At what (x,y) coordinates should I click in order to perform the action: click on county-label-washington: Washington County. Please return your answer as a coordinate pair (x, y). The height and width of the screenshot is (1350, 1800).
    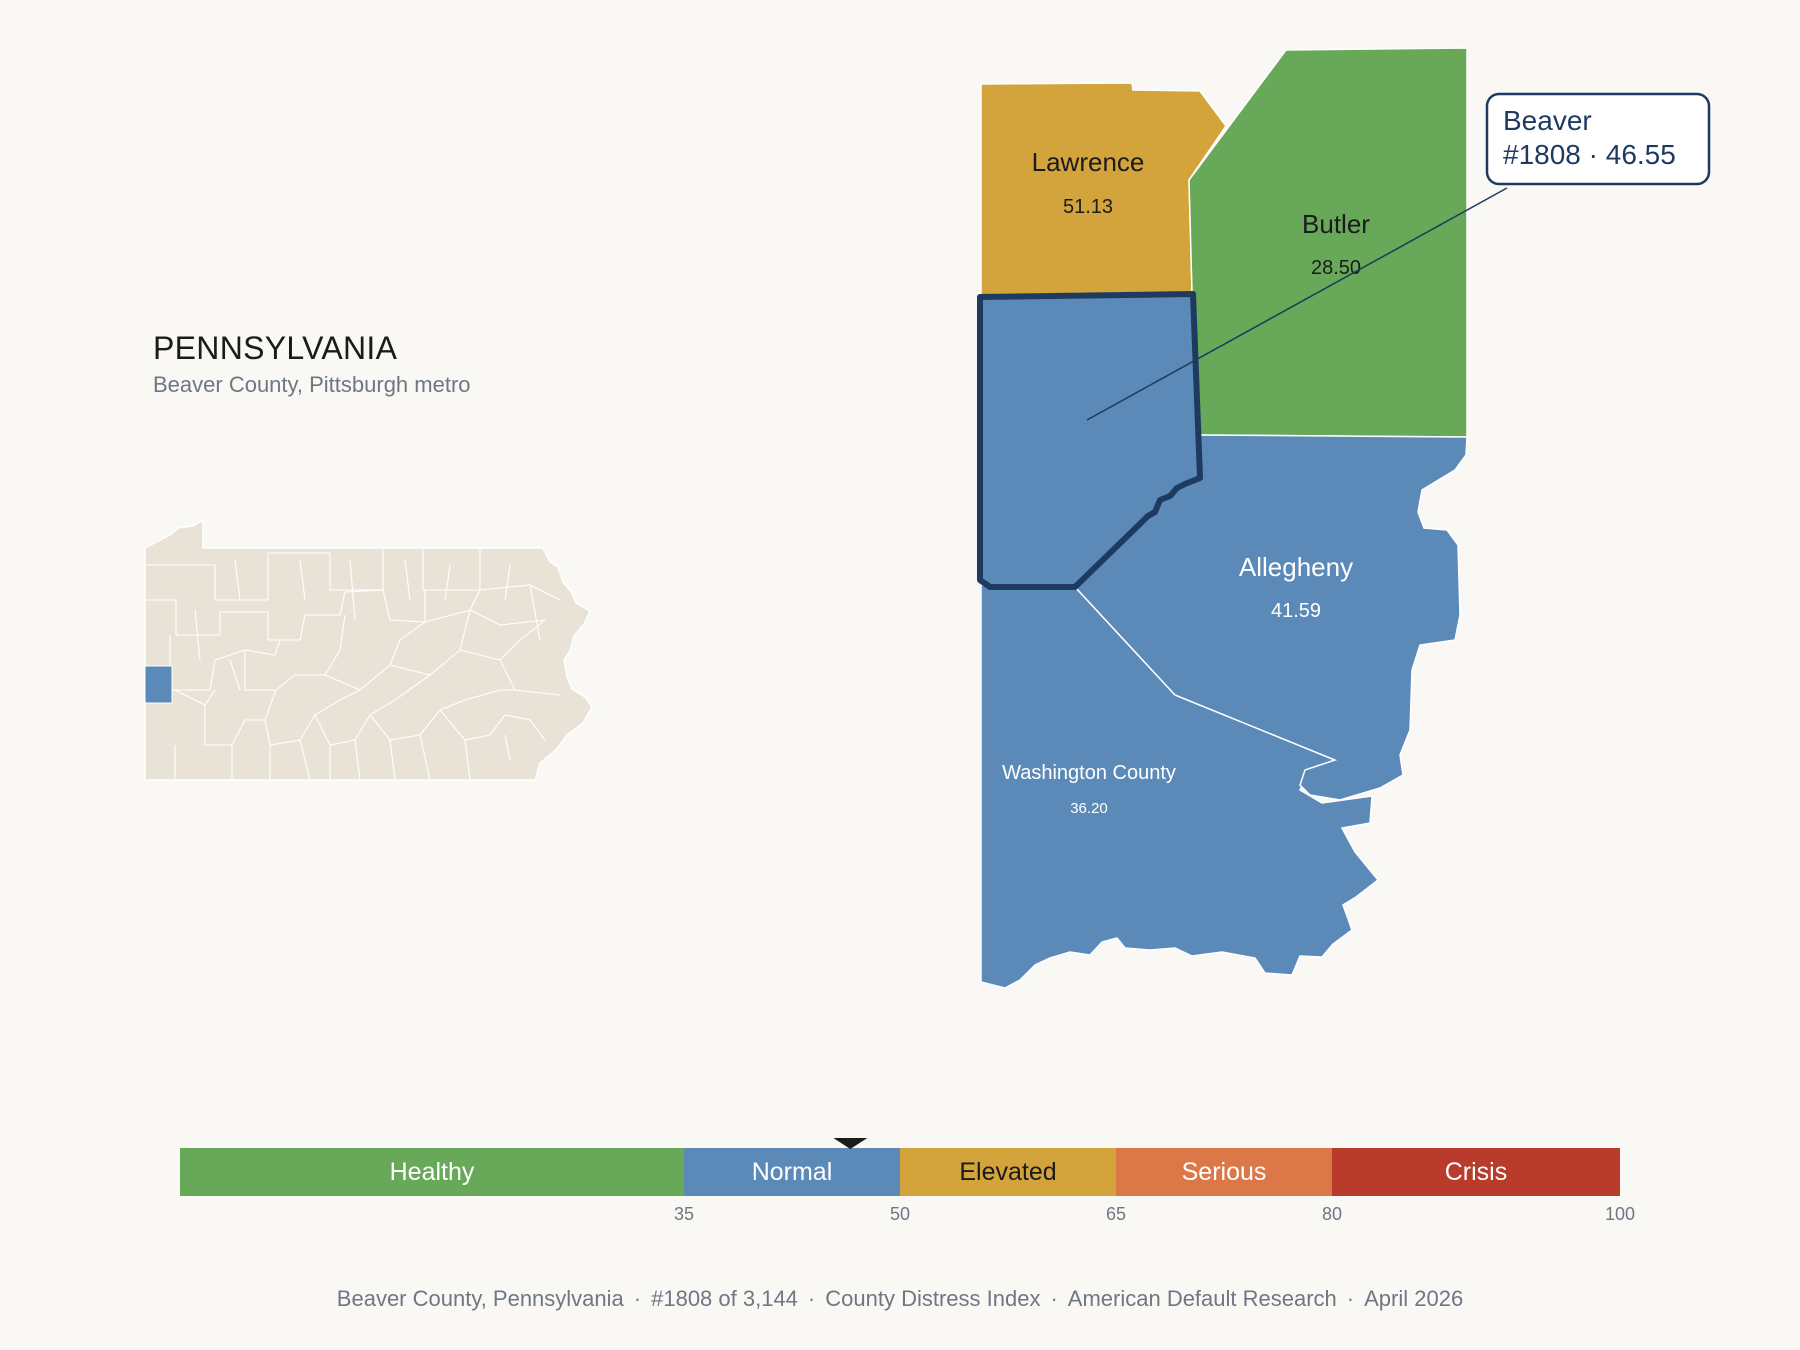
    Looking at the image, I should click on (1089, 773).